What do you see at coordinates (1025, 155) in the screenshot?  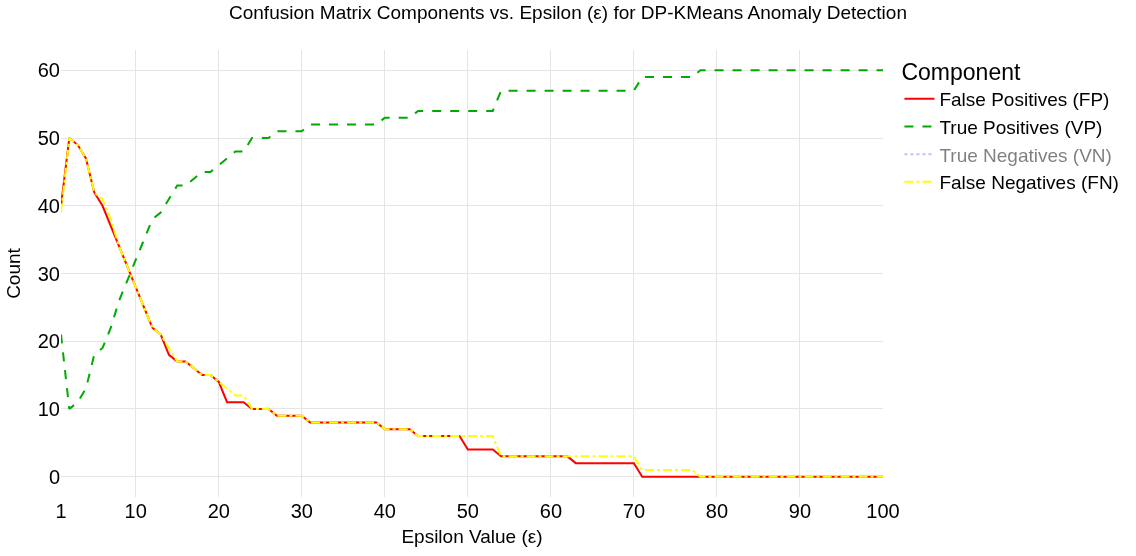 I see `legend-label: True Negatives (VN)` at bounding box center [1025, 155].